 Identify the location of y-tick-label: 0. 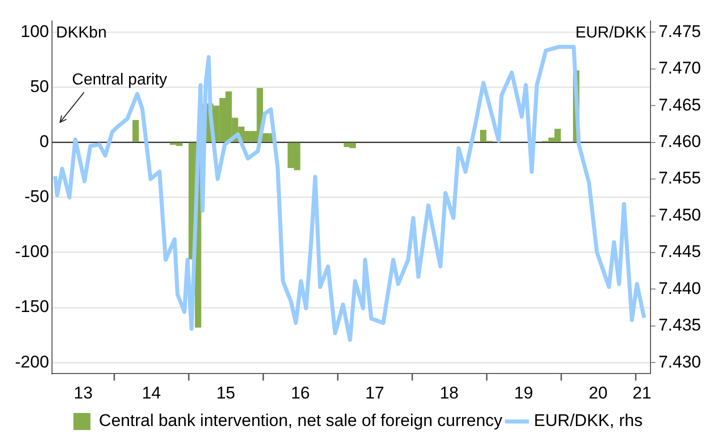
(45, 142).